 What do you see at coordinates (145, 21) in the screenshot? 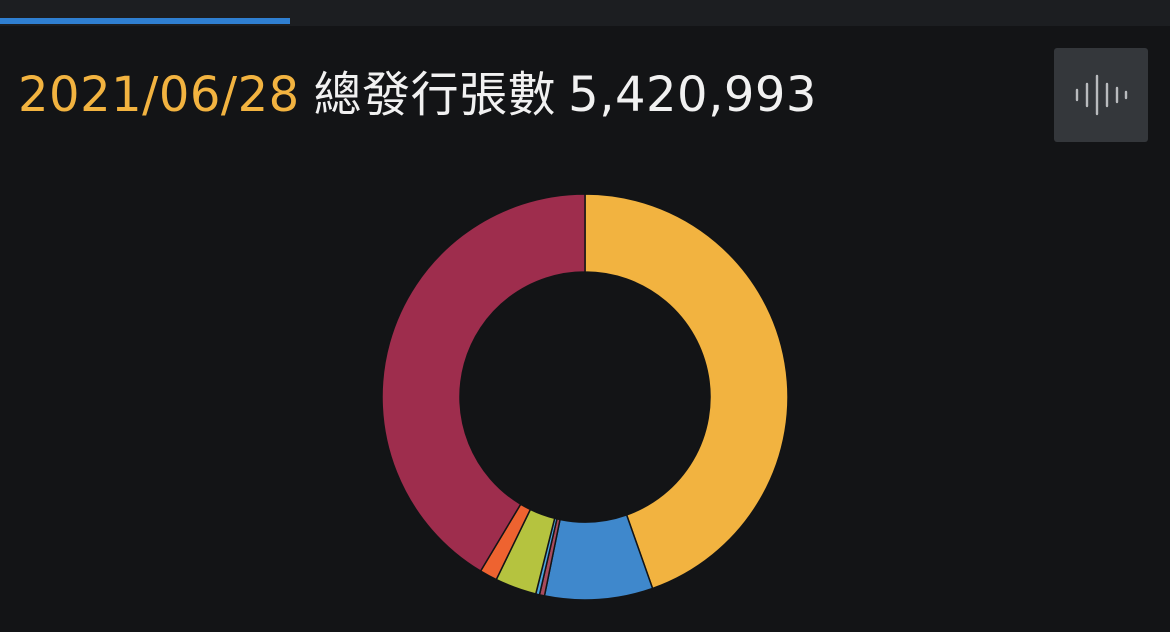
I see `active-tab-indicator` at bounding box center [145, 21].